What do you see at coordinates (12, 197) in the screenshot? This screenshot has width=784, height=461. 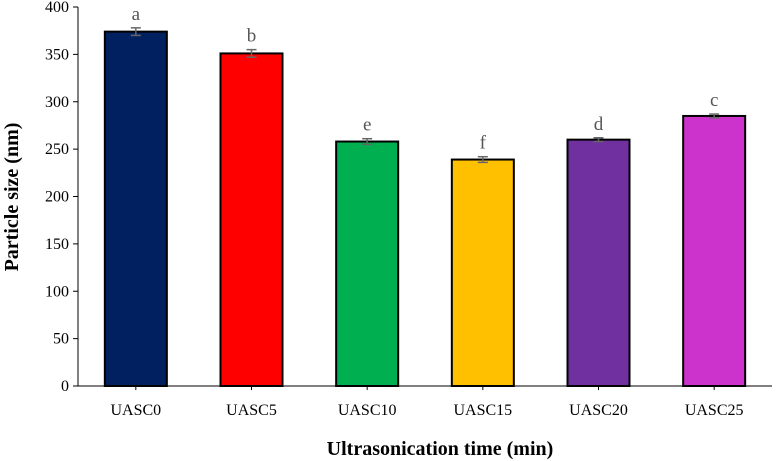 I see `y-axis-title: Particle size (nm)` at bounding box center [12, 197].